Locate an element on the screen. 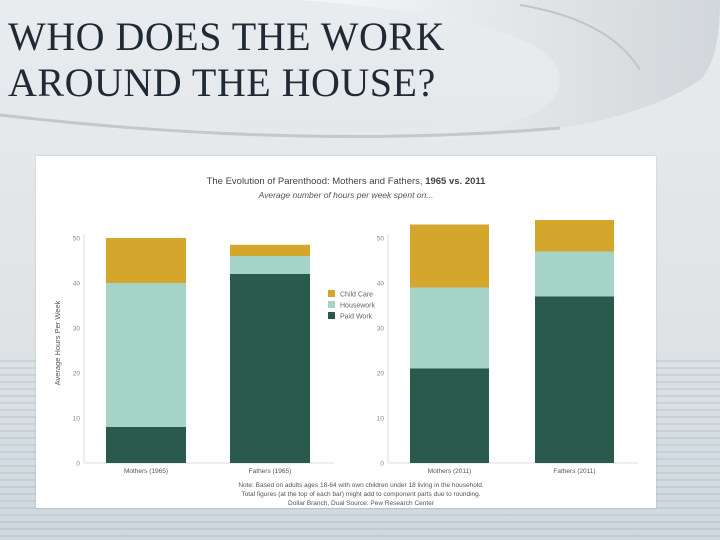  x-tick-label: Fathers (1965) is located at coordinates (270, 471).